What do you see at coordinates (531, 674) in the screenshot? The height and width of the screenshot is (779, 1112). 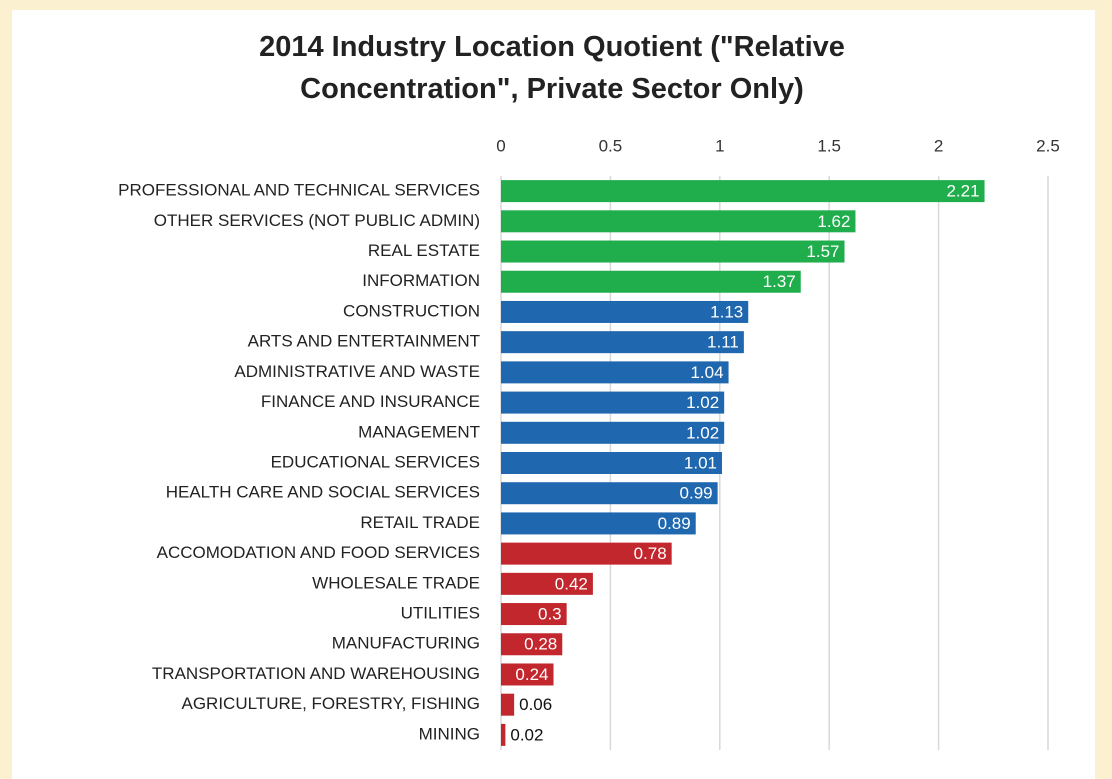 I see `value-label: 0.24` at bounding box center [531, 674].